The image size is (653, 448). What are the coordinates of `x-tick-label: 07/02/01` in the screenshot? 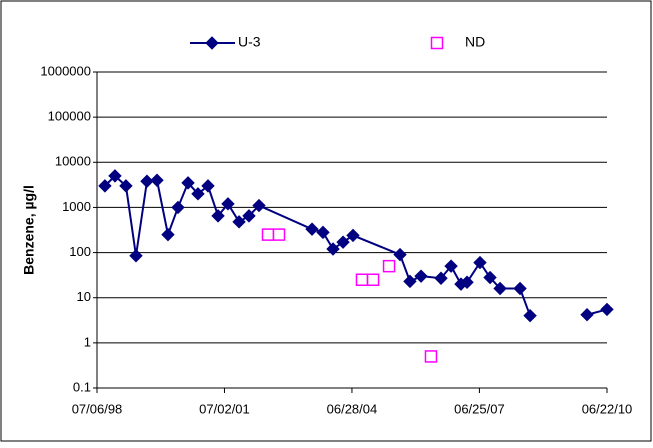 It's located at (224, 408).